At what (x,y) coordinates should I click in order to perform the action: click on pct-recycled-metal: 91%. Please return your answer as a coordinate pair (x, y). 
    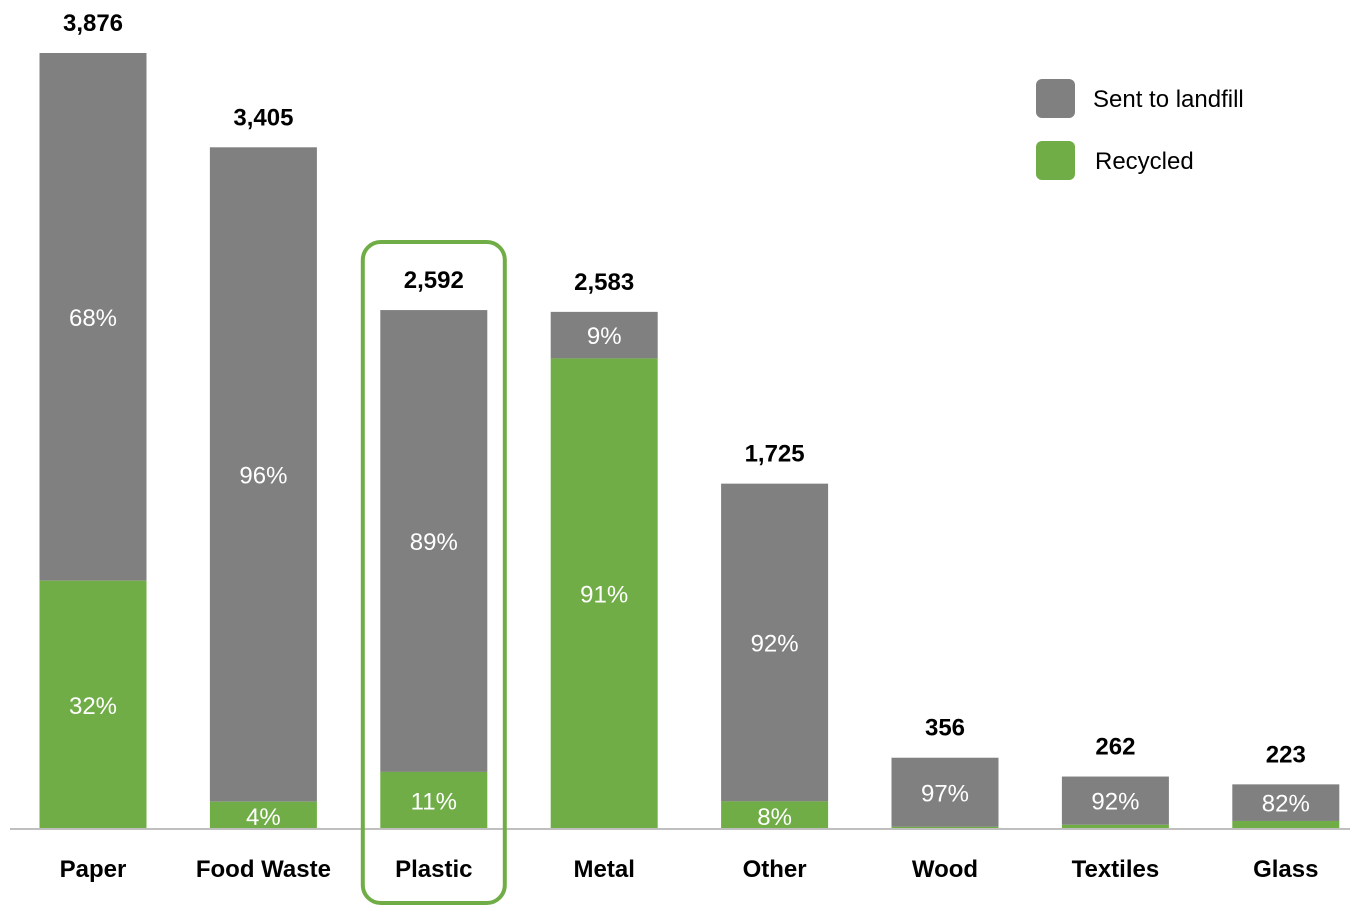
    Looking at the image, I should click on (604, 595).